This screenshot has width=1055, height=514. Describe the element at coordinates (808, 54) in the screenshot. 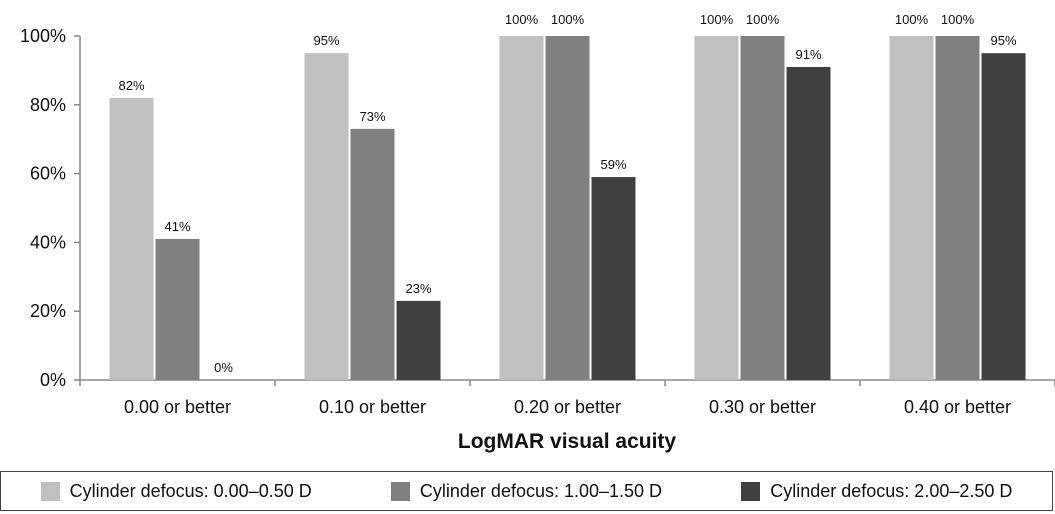

I see `data-label: 91%` at that location.